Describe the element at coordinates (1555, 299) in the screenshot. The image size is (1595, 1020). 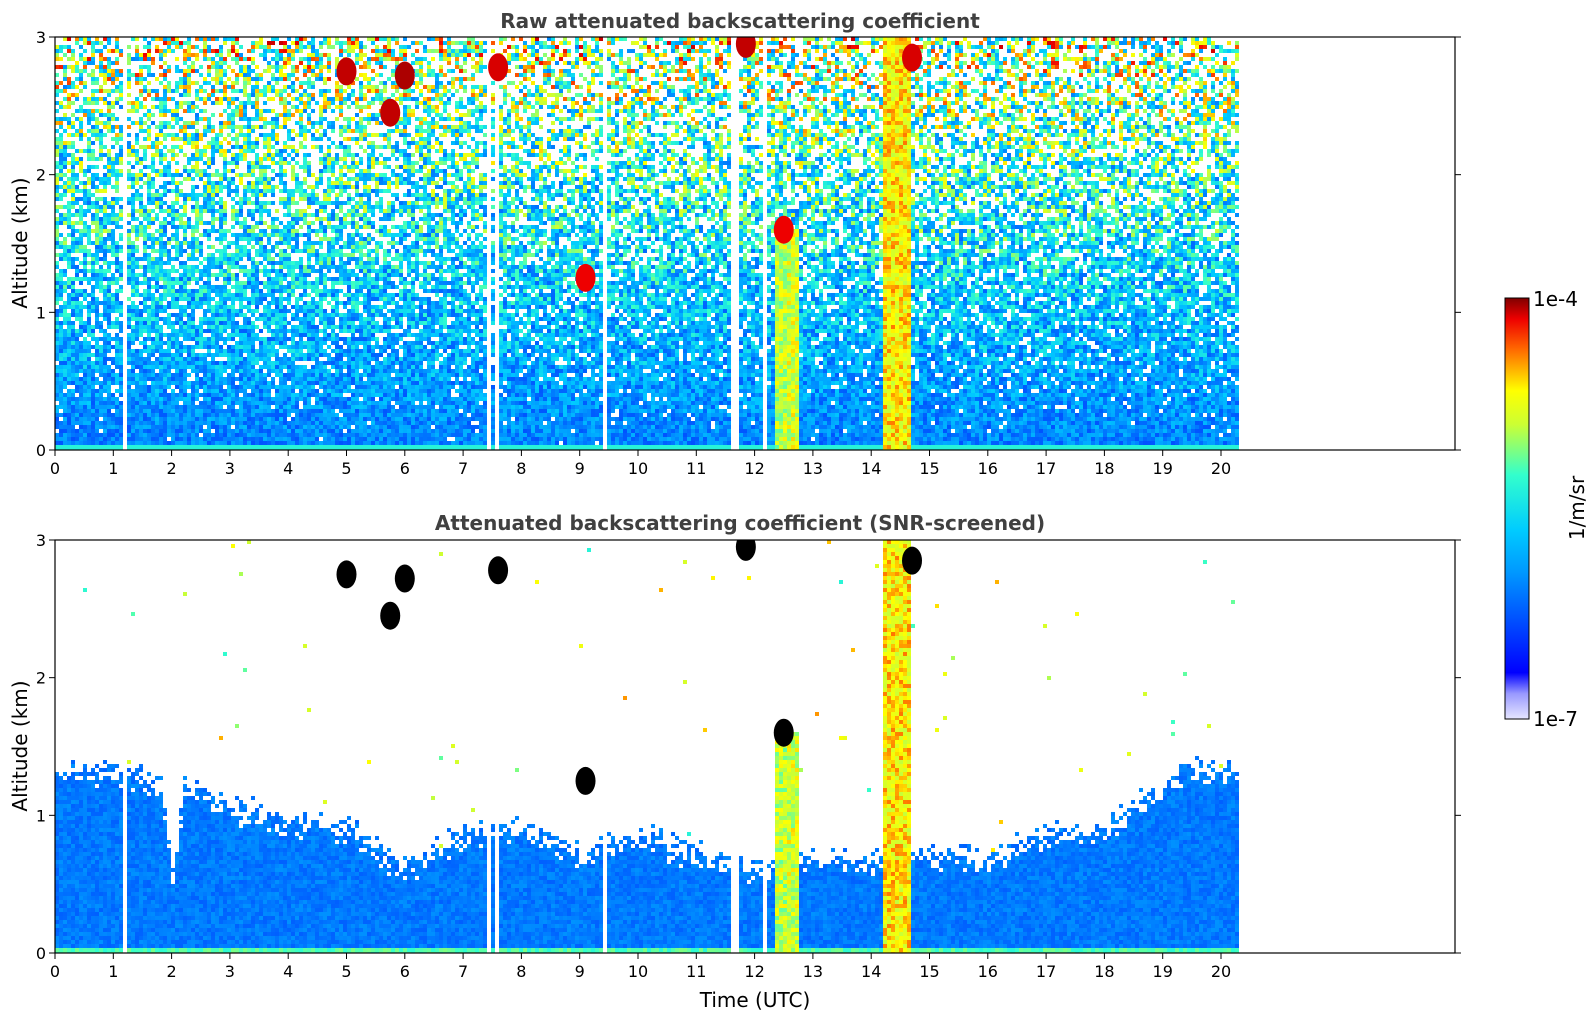
I see `colorbar-max-label: 1e-4` at that location.